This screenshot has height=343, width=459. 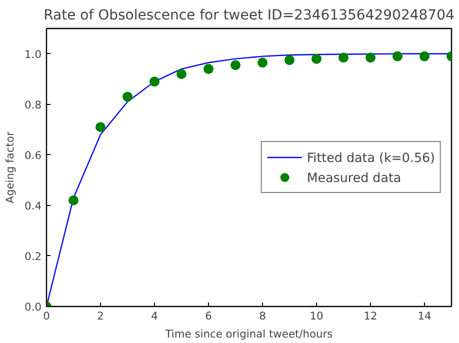 I want to click on x-tick-label: 2, so click(x=100, y=316).